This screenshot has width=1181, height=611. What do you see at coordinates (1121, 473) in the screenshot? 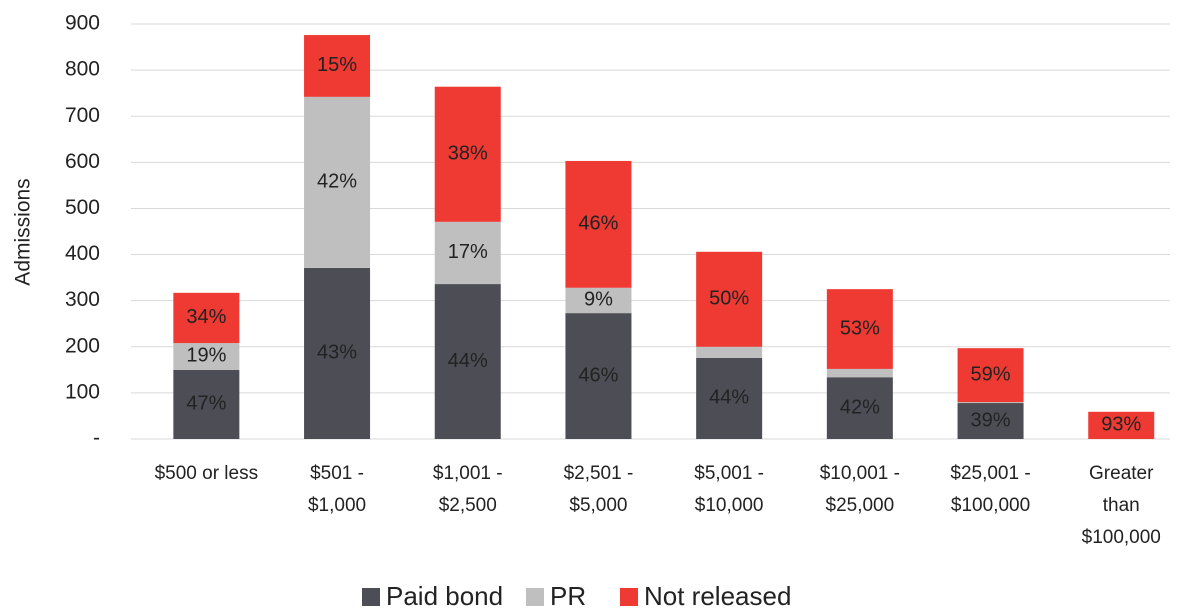
I see `x-tick-label: Greater` at bounding box center [1121, 473].